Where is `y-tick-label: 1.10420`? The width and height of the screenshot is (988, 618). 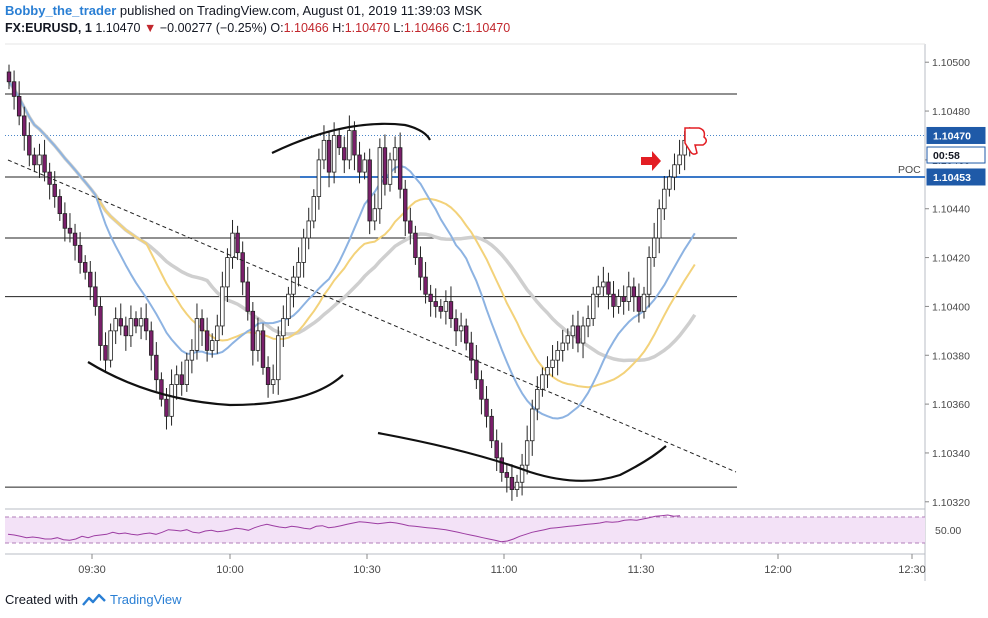
y-tick-label: 1.10420 is located at coordinates (951, 259).